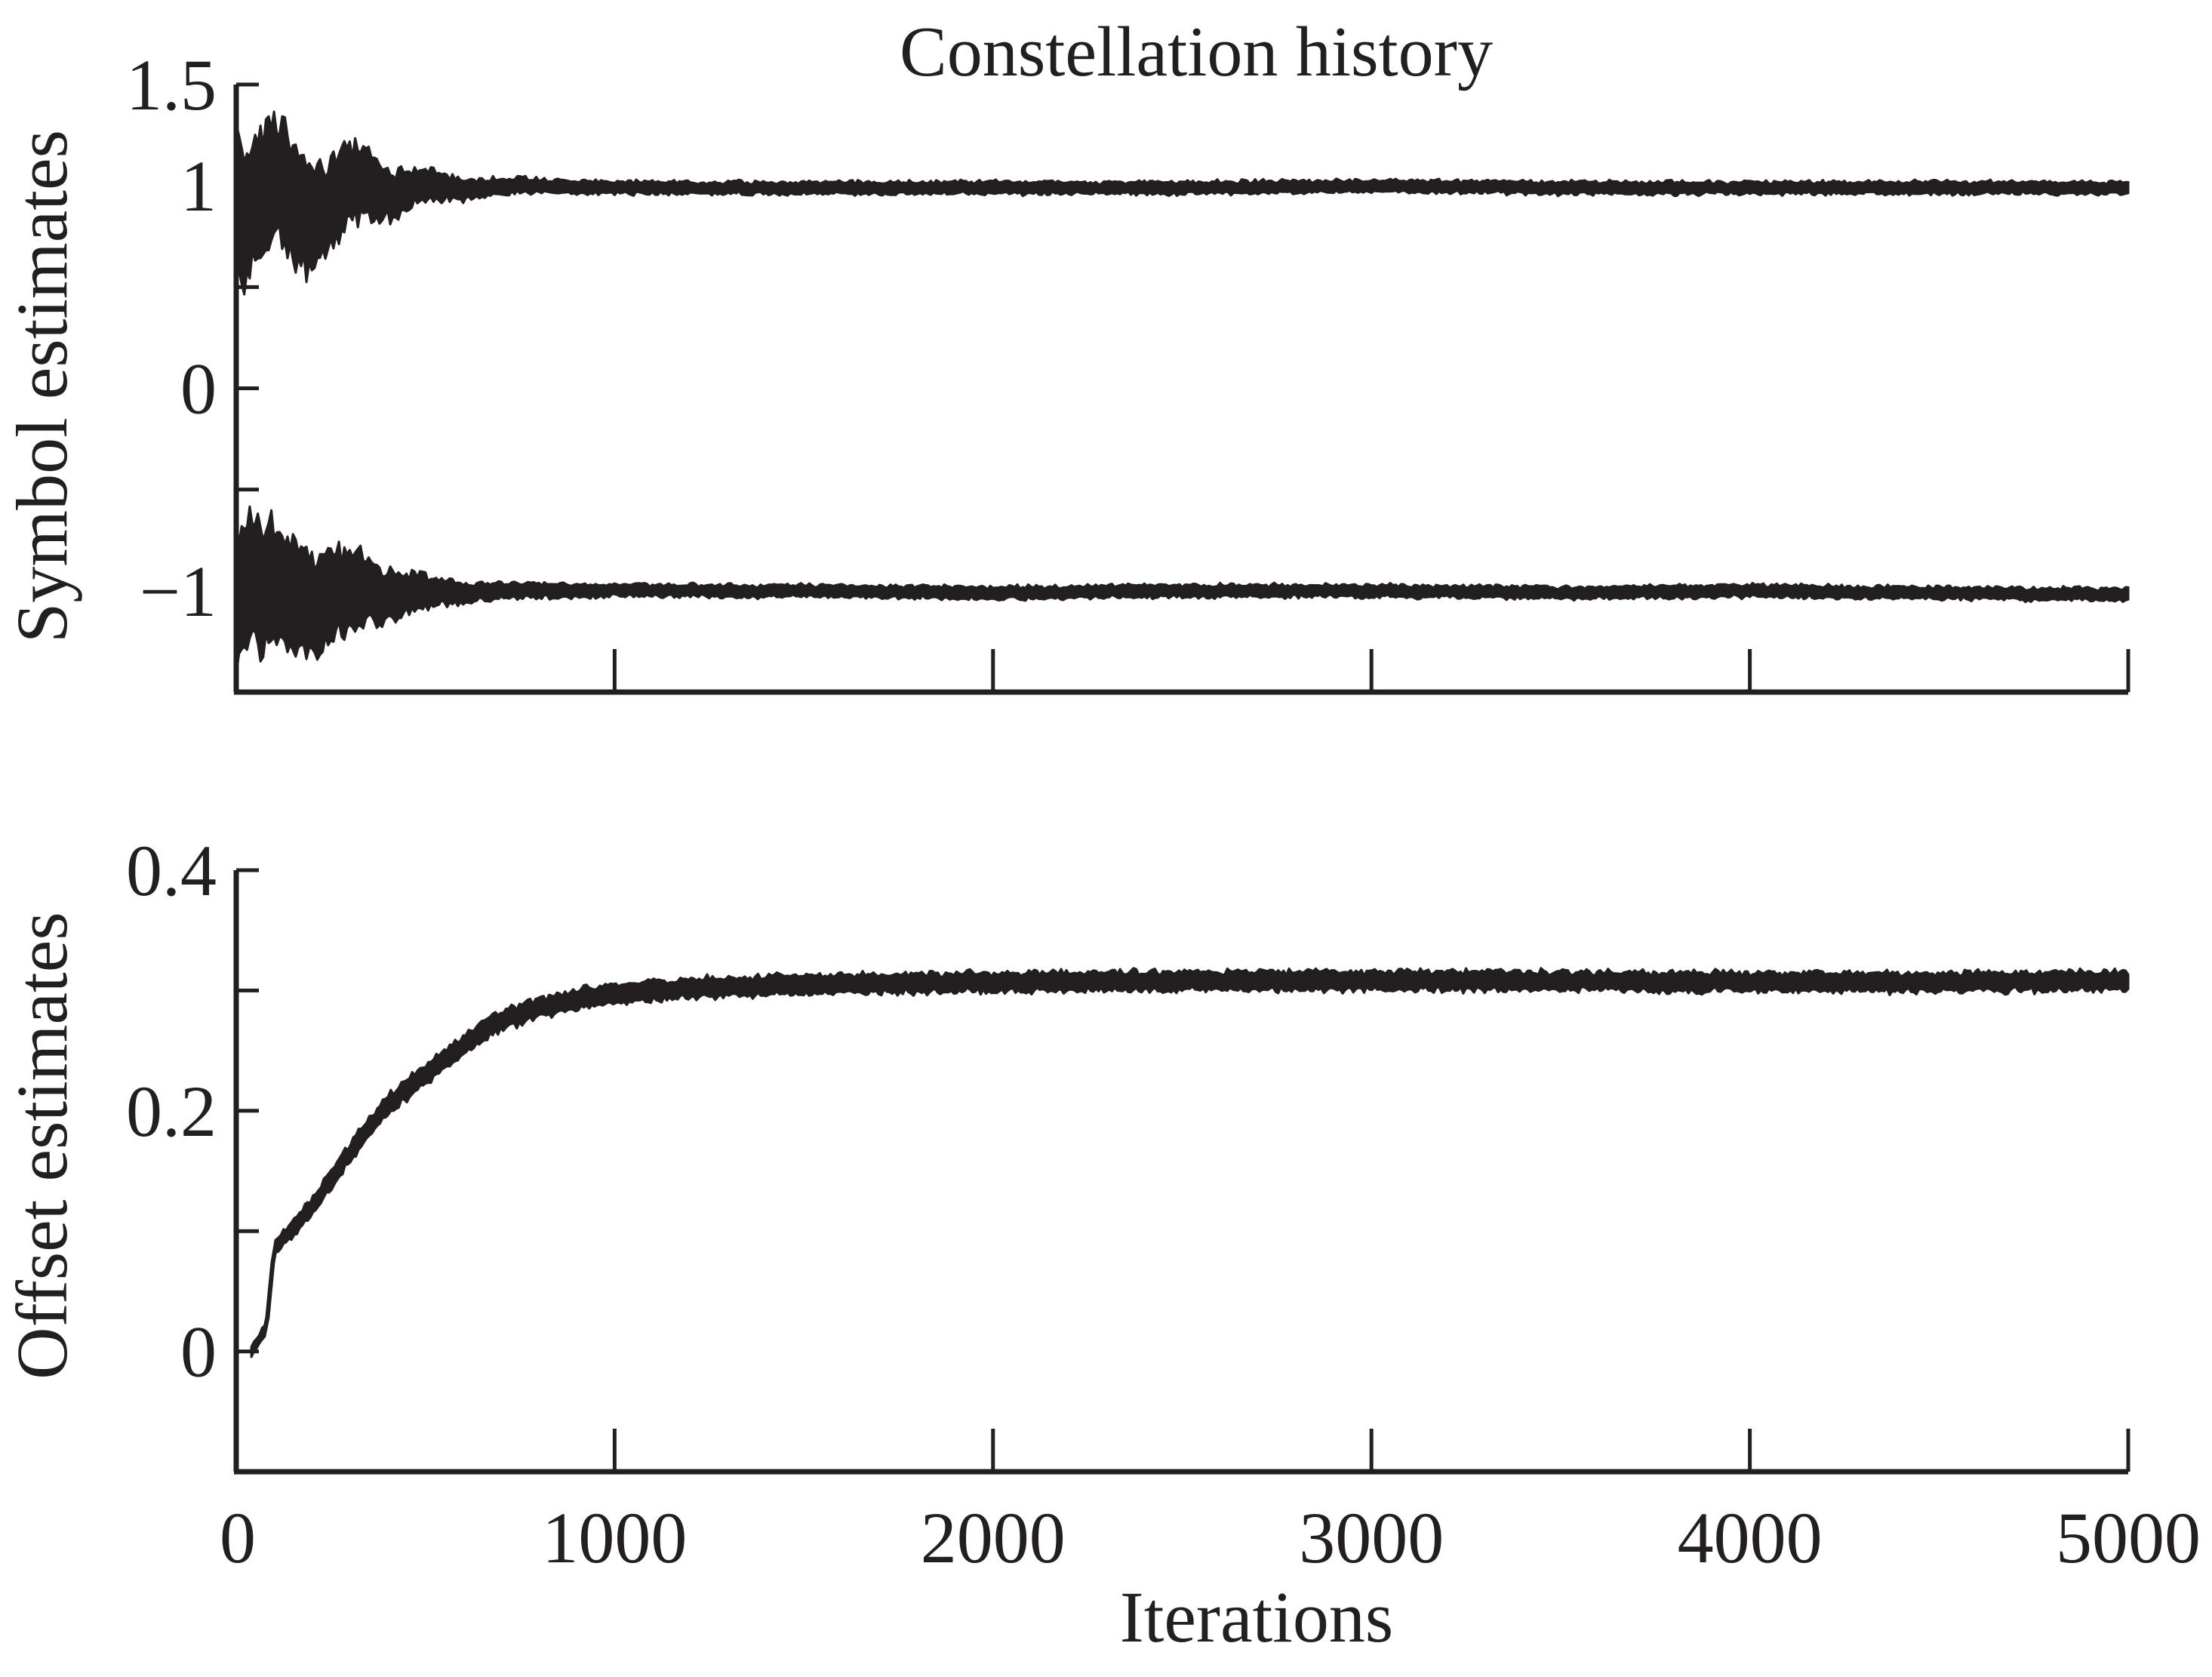  I want to click on y-tick-label: 0.2, so click(171, 1111).